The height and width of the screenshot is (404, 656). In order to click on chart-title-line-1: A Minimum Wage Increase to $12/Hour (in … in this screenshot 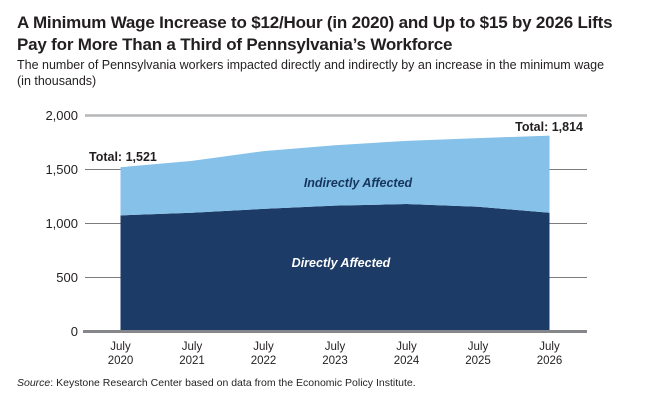, I will do `click(315, 22)`.